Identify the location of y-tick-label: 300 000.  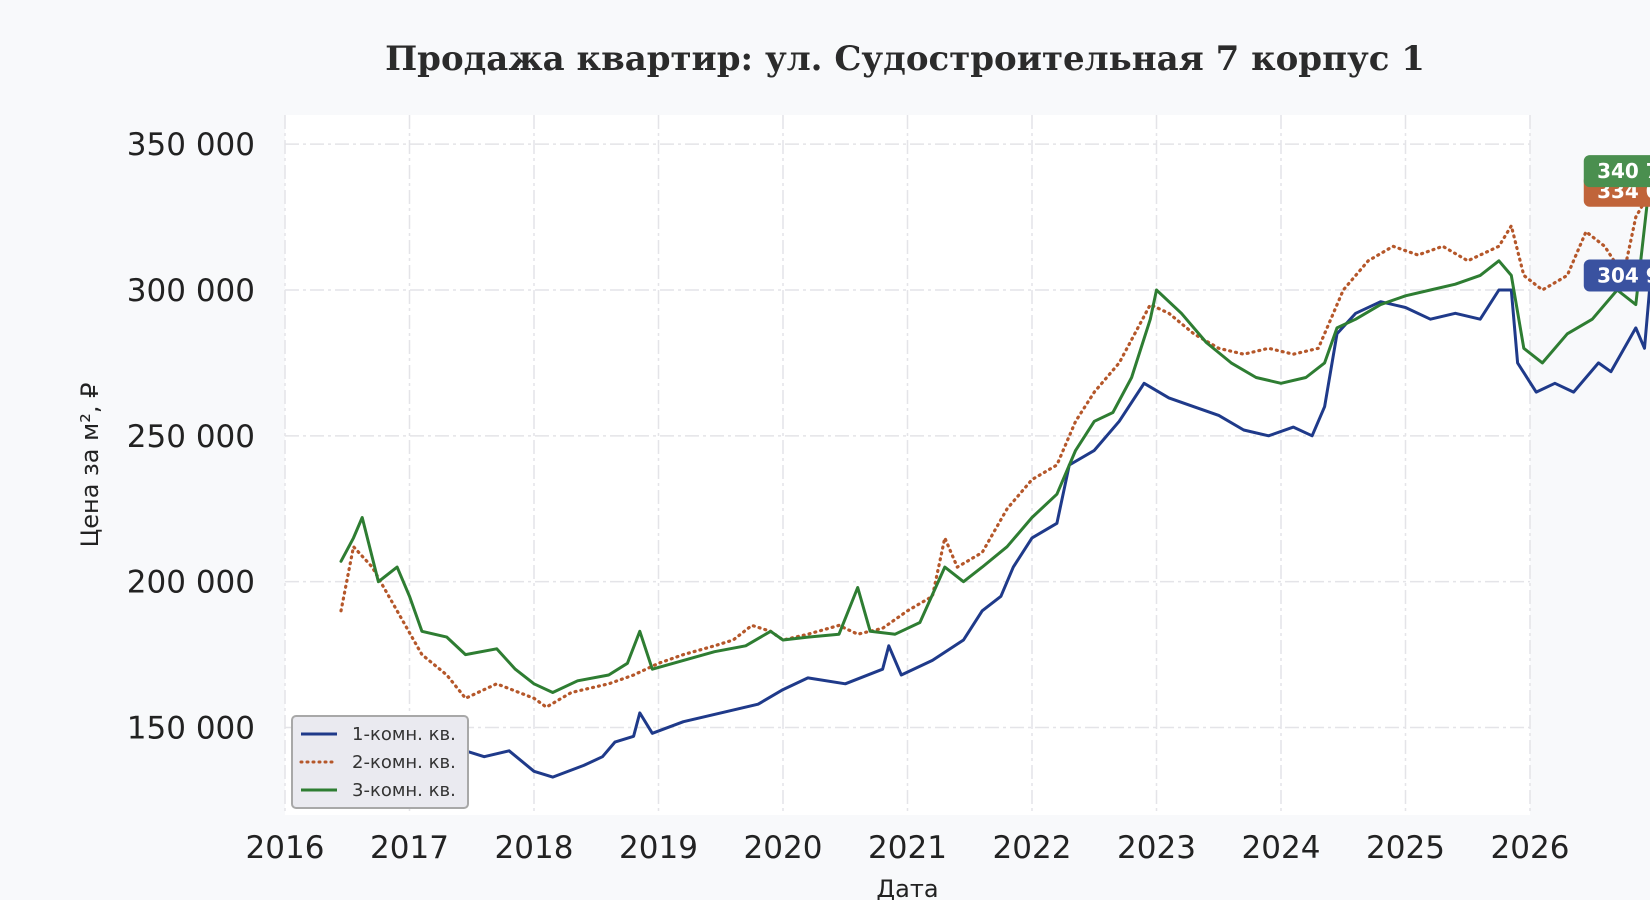
(191, 291).